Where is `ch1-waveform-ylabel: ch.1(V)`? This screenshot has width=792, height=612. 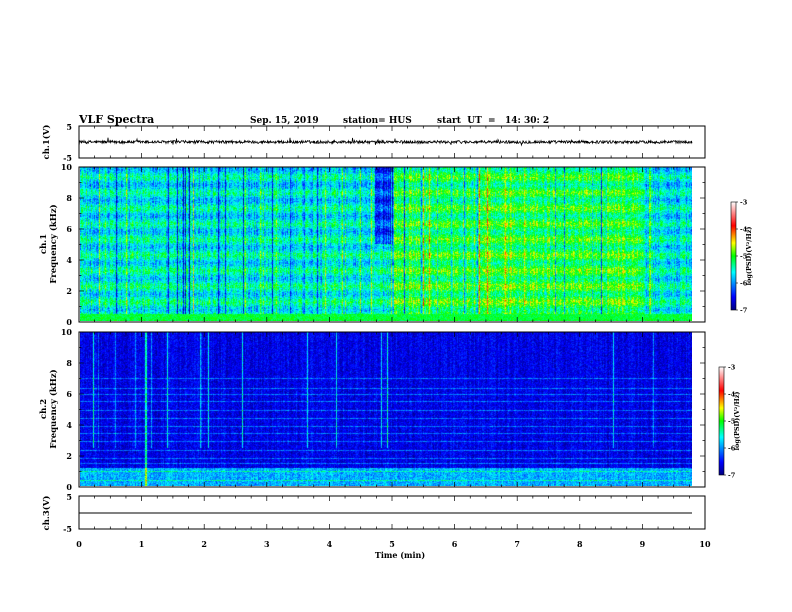 ch1-waveform-ylabel: ch.1(V) is located at coordinates (46, 142).